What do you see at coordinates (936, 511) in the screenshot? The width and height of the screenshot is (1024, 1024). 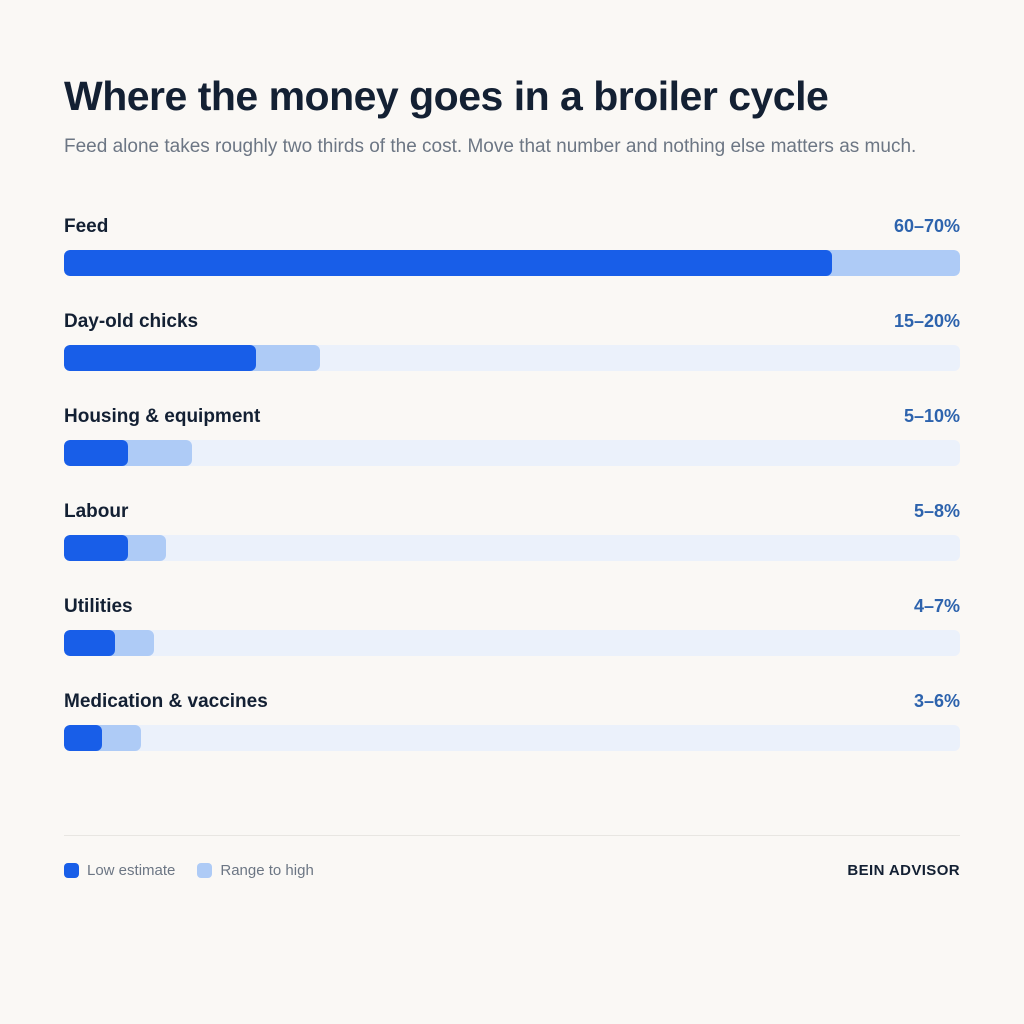 I see `value-label: 5–8%` at bounding box center [936, 511].